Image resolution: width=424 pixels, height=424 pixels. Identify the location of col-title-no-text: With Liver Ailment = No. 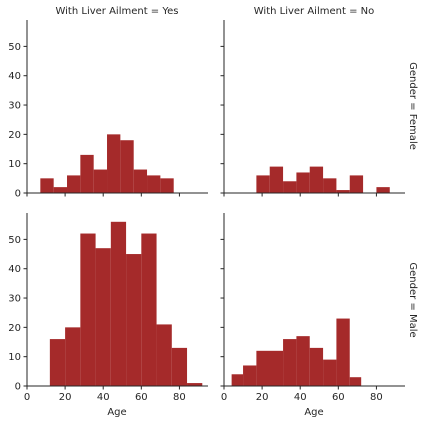
(314, 11).